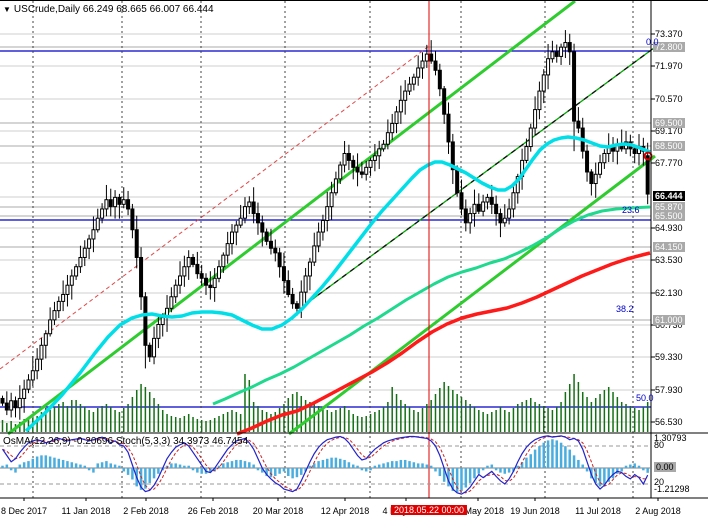 This screenshot has width=708, height=522. What do you see at coordinates (47, 9) in the screenshot?
I see `chart-symbol-period: USCrude,Daily` at bounding box center [47, 9].